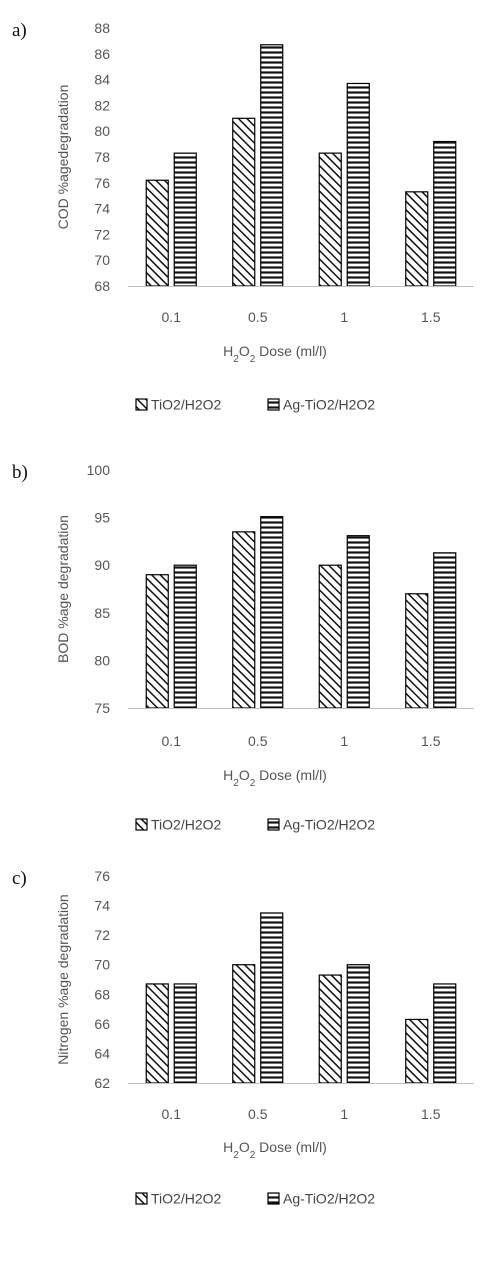  What do you see at coordinates (102, 105) in the screenshot?
I see `y-tick-label: 82` at bounding box center [102, 105].